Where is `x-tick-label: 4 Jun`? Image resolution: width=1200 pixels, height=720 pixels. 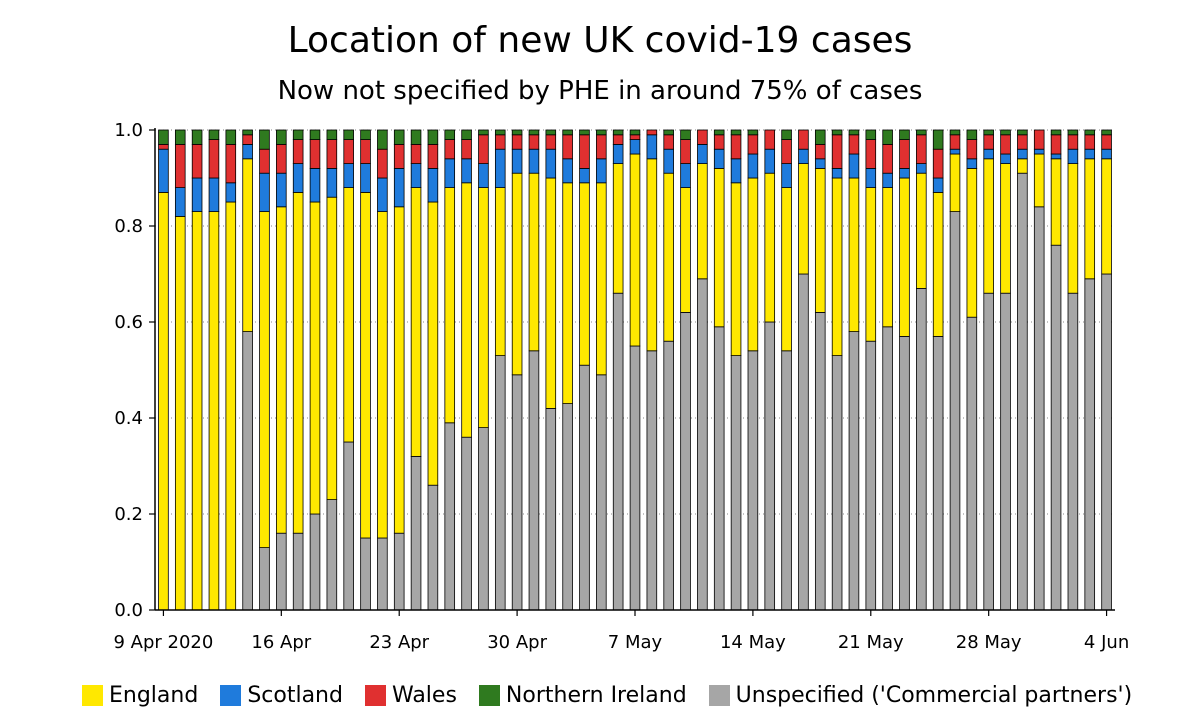
x-tick-label: 4 Jun is located at coordinates (1106, 642).